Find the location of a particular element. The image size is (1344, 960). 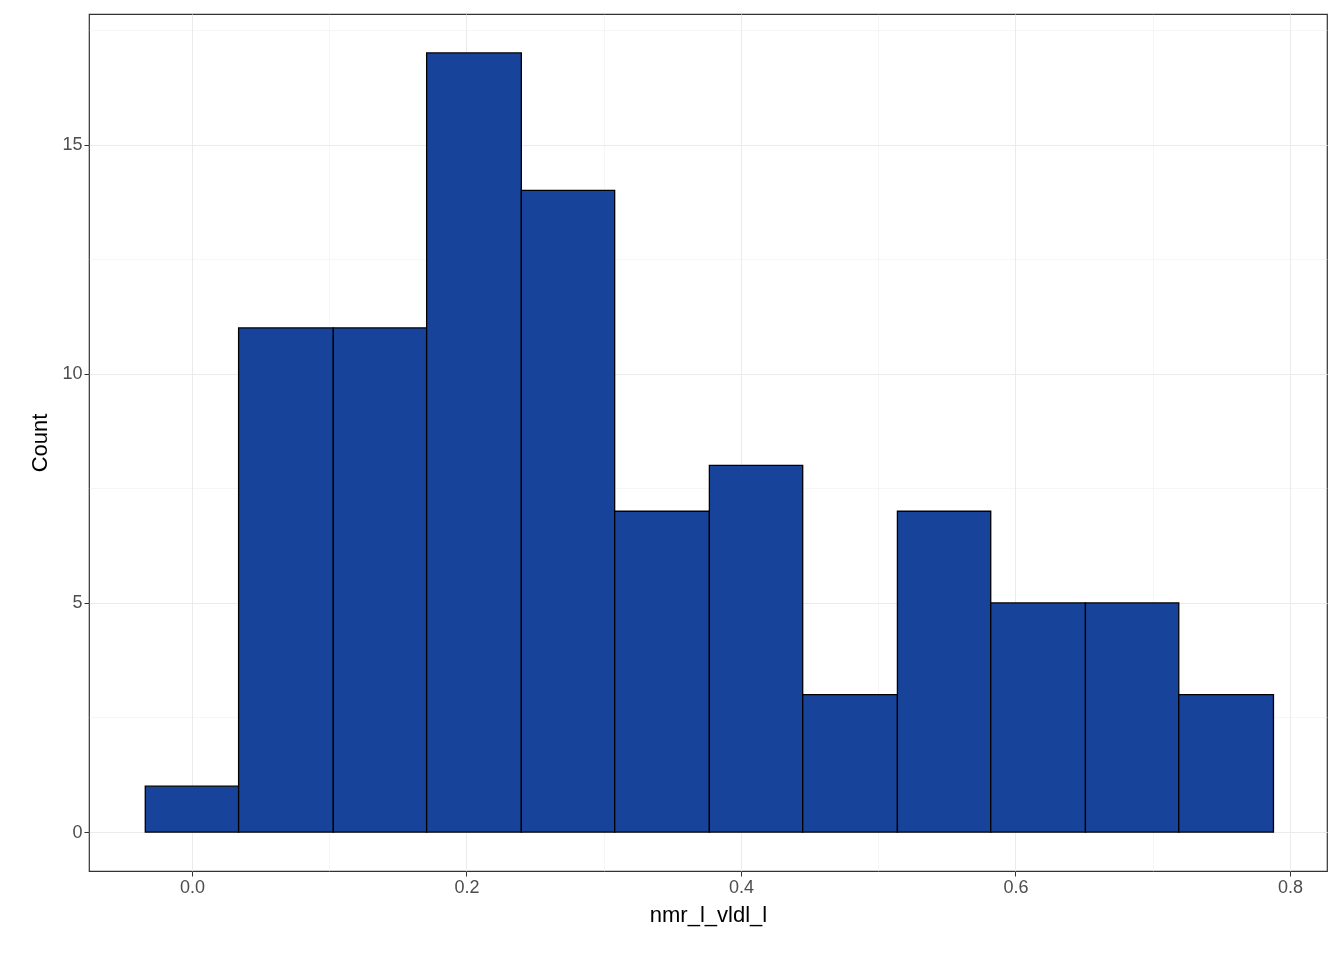

x-tick-label: 0.0 is located at coordinates (192, 886).